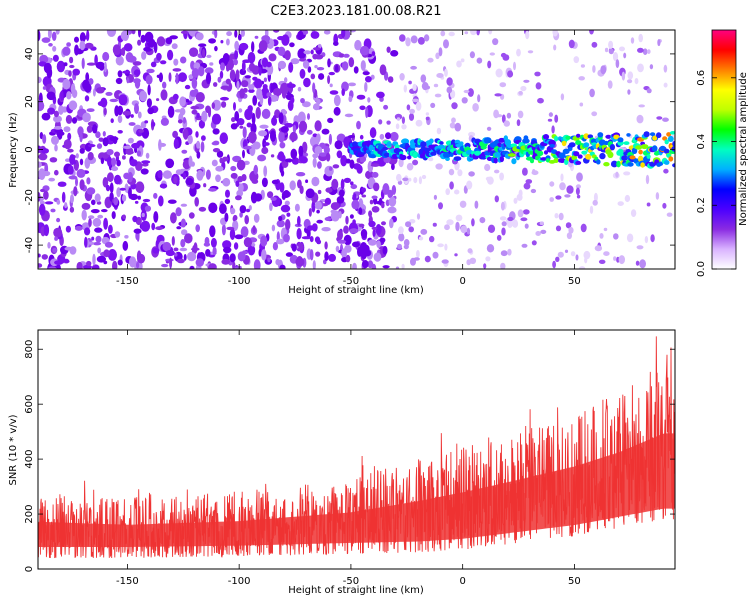 The width and height of the screenshot is (750, 600). I want to click on spectrogram-x-label: Height of straight line (km), so click(356, 290).